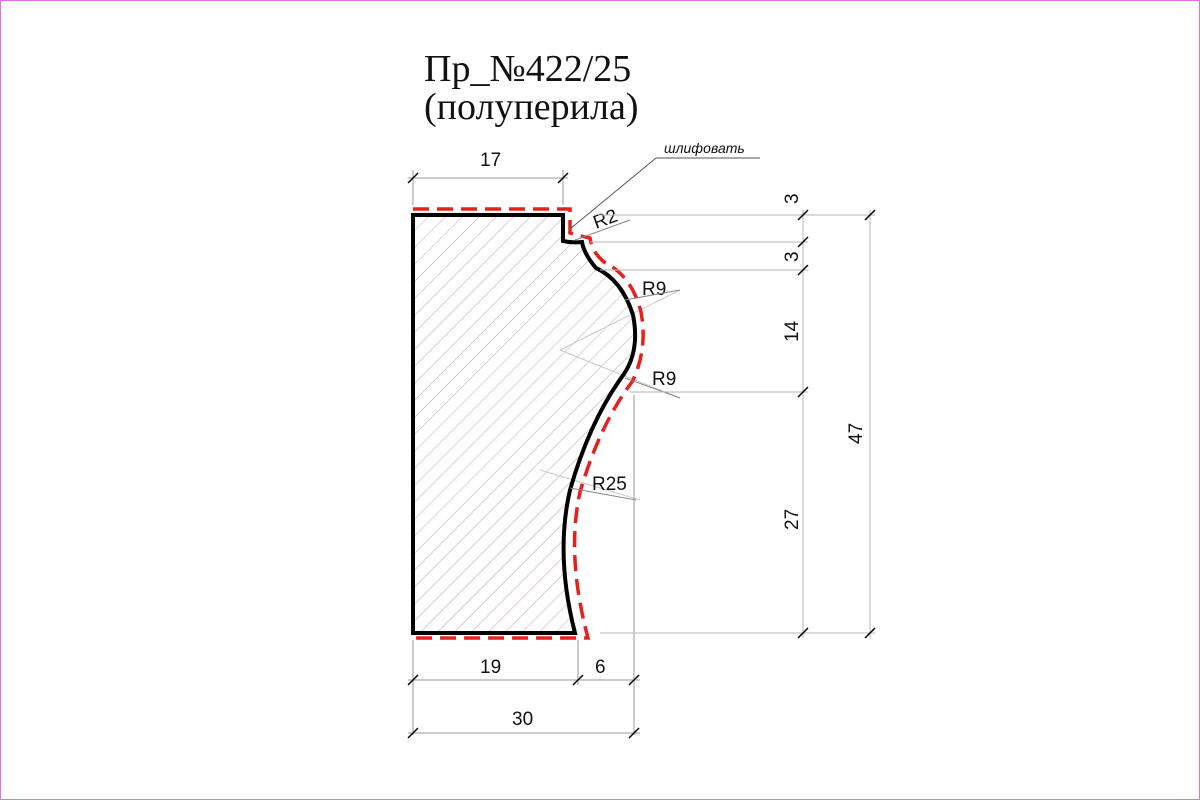  Describe the element at coordinates (792, 331) in the screenshot. I see `dim-right-14: 14` at that location.